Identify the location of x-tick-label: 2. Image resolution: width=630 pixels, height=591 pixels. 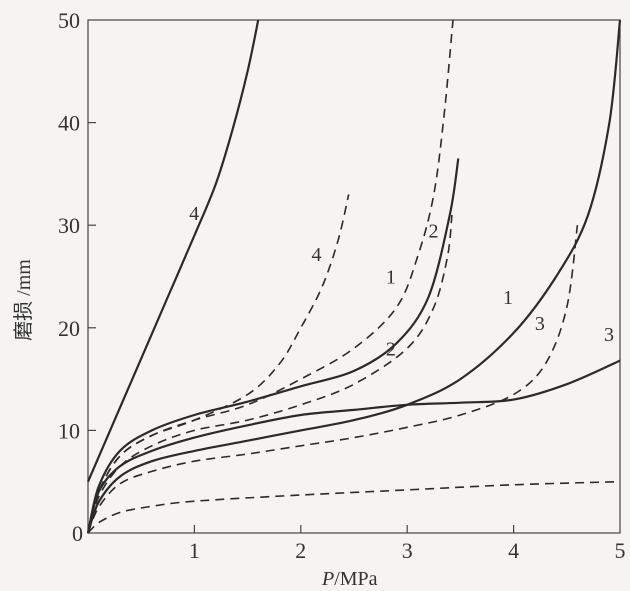
(300, 550).